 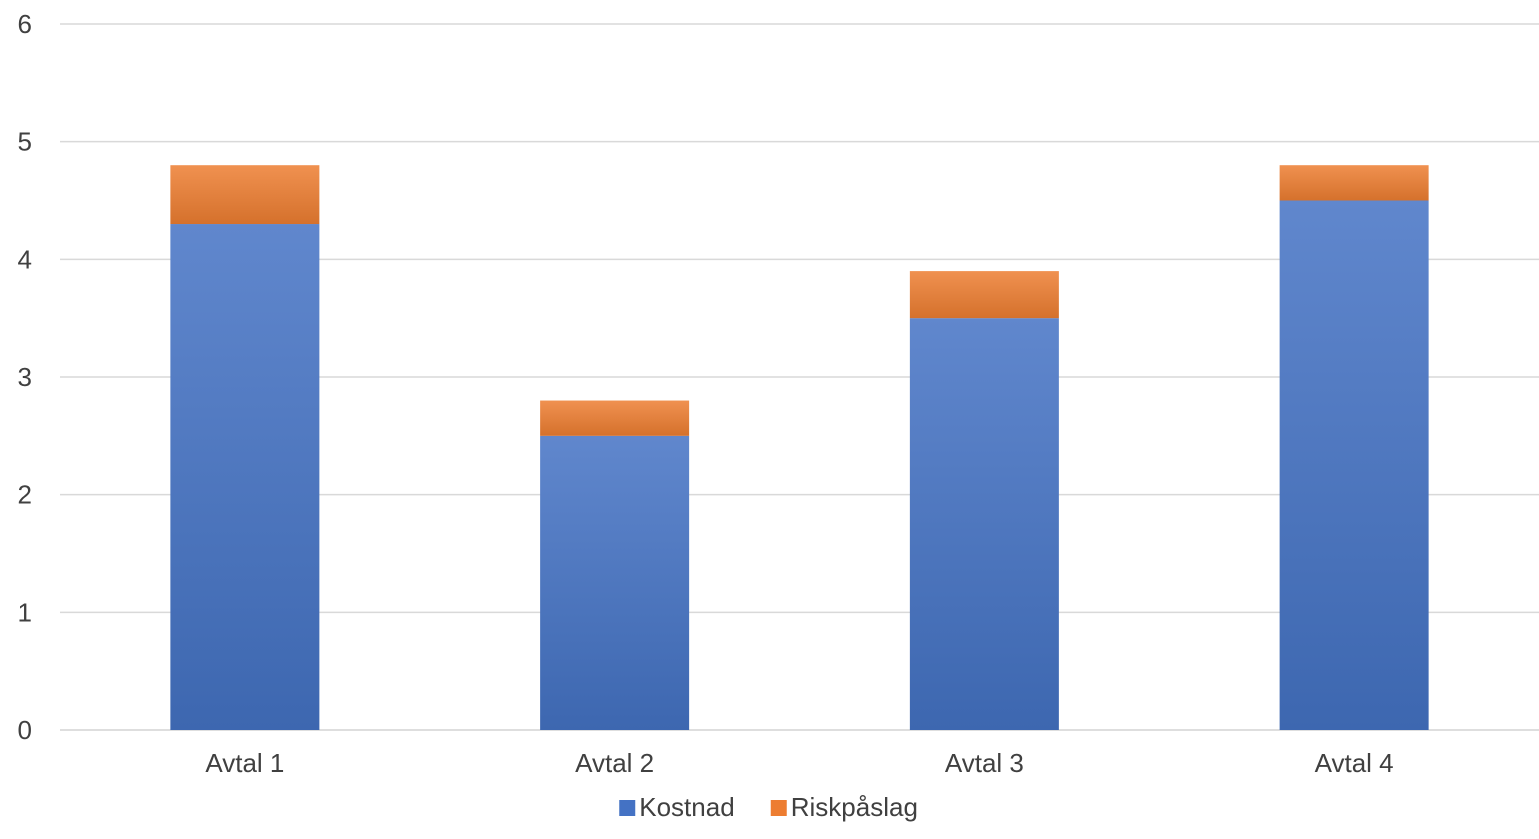 I want to click on x-axis-ticks: Avtal 1 Avtal 2 Avtal 3 Avtal 4, so click(x=799, y=763).